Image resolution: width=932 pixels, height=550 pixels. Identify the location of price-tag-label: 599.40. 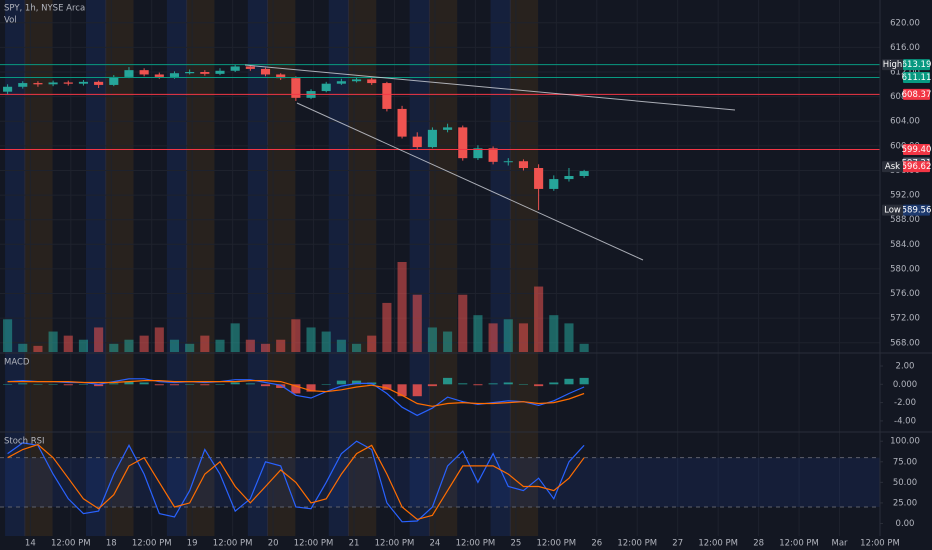
(917, 150).